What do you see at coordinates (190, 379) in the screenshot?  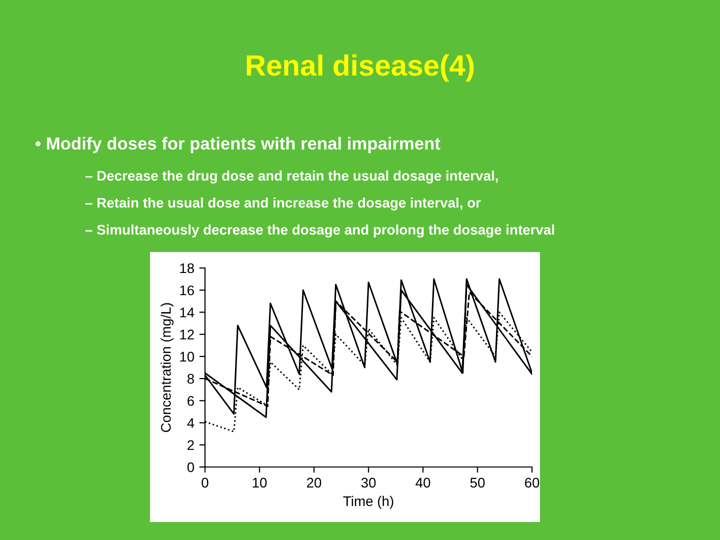 I see `y-tick-label: 8` at bounding box center [190, 379].